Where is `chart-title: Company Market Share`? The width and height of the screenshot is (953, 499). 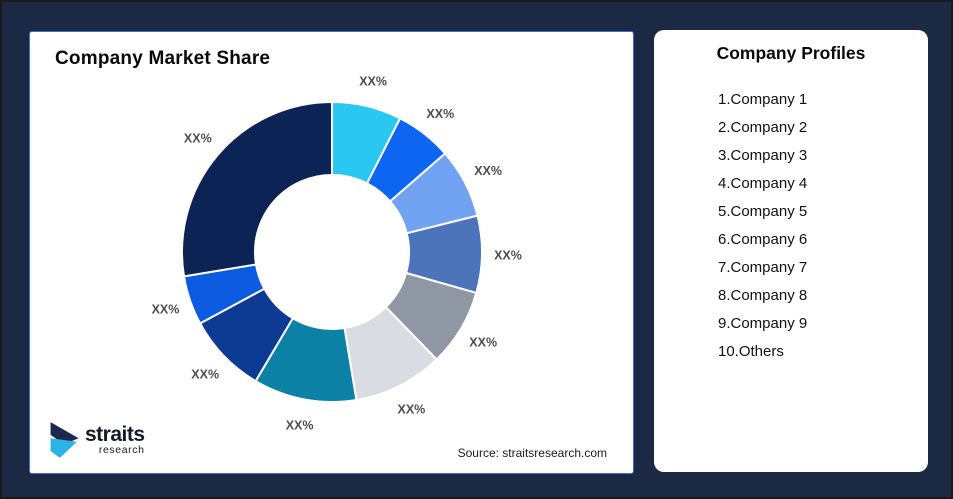
chart-title: Company Market Share is located at coordinates (163, 58).